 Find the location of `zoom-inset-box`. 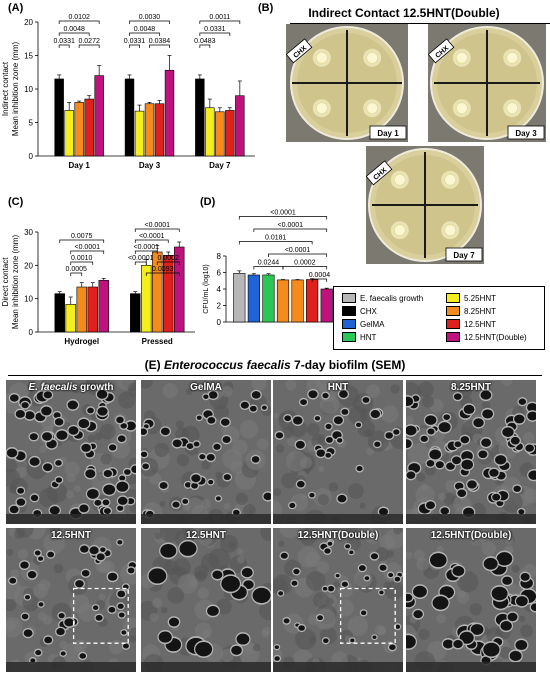

zoom-inset-box is located at coordinates (367, 615).